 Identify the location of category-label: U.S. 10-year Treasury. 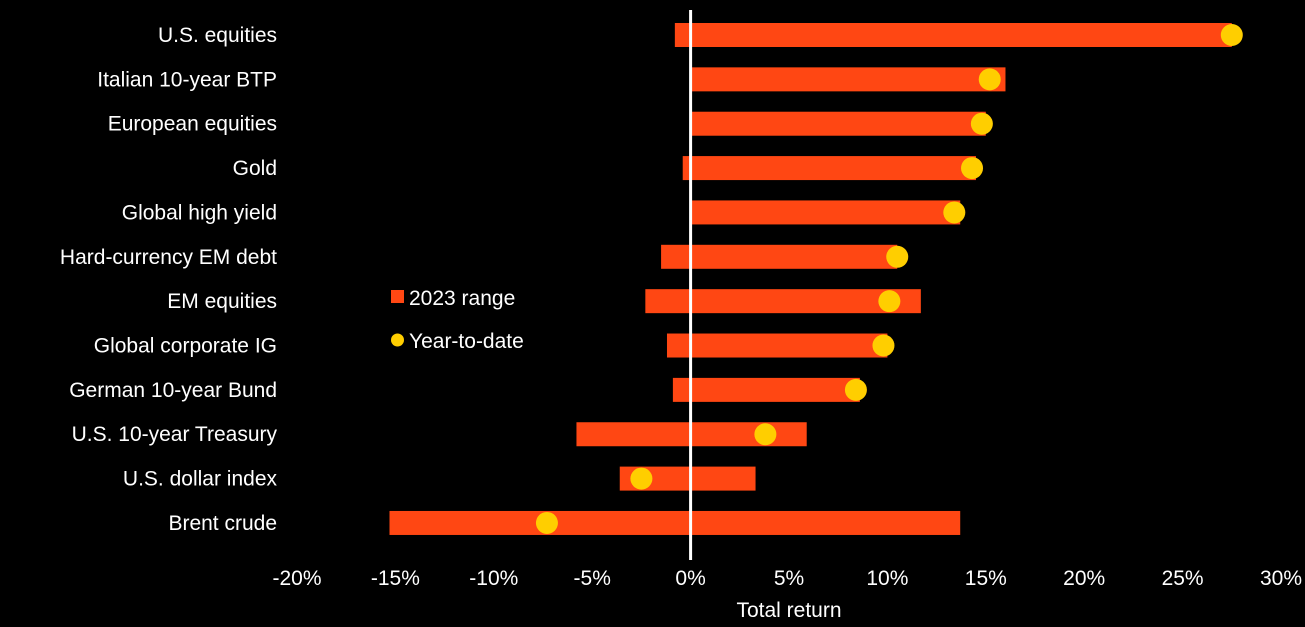
(175, 434).